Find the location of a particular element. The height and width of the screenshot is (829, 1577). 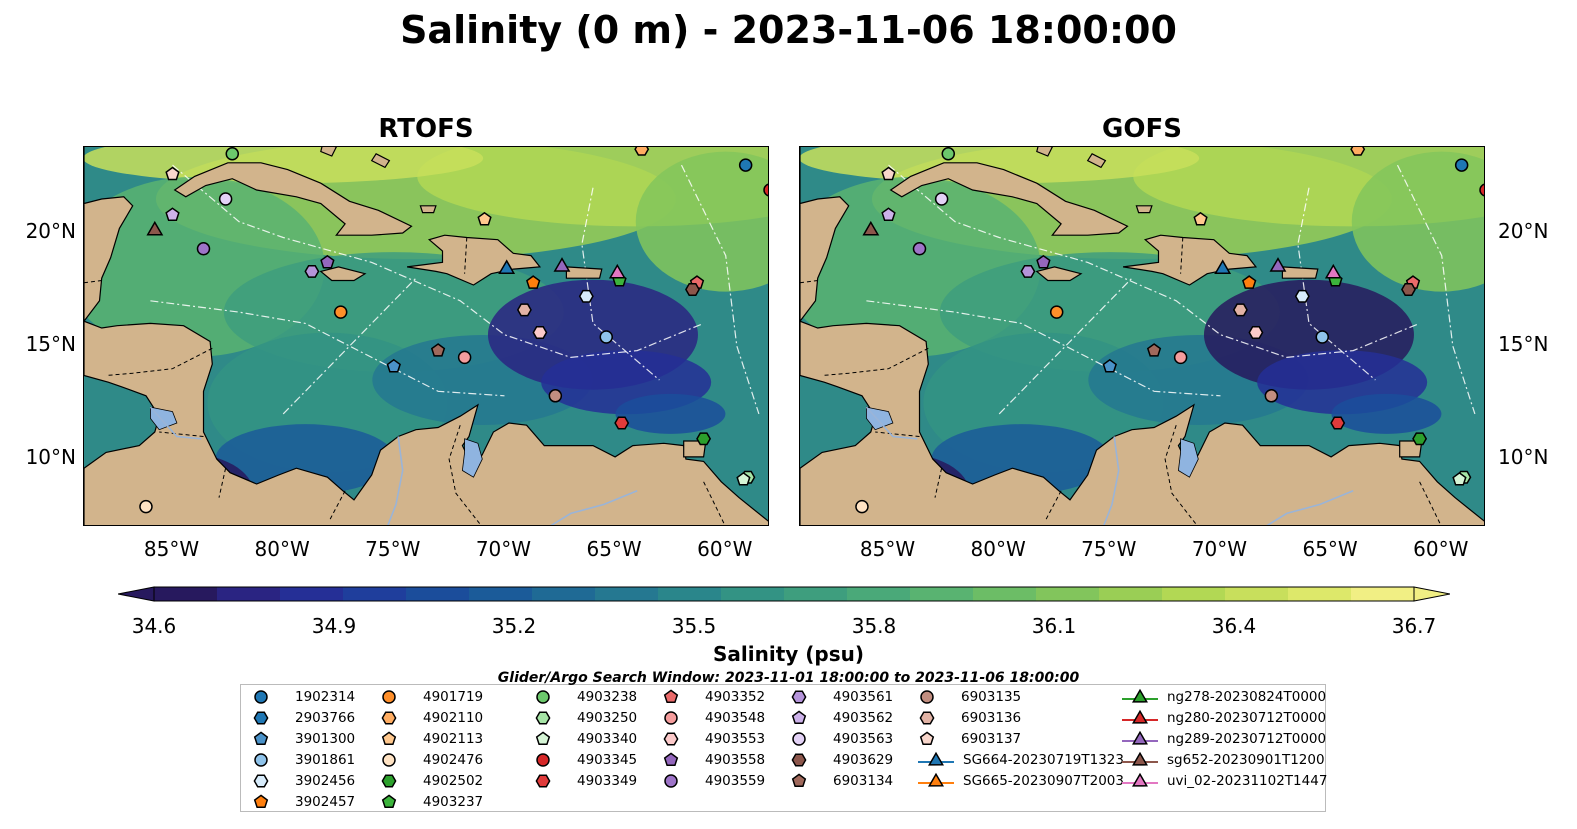

colorbar-tick-label: 36.7 is located at coordinates (1414, 626).